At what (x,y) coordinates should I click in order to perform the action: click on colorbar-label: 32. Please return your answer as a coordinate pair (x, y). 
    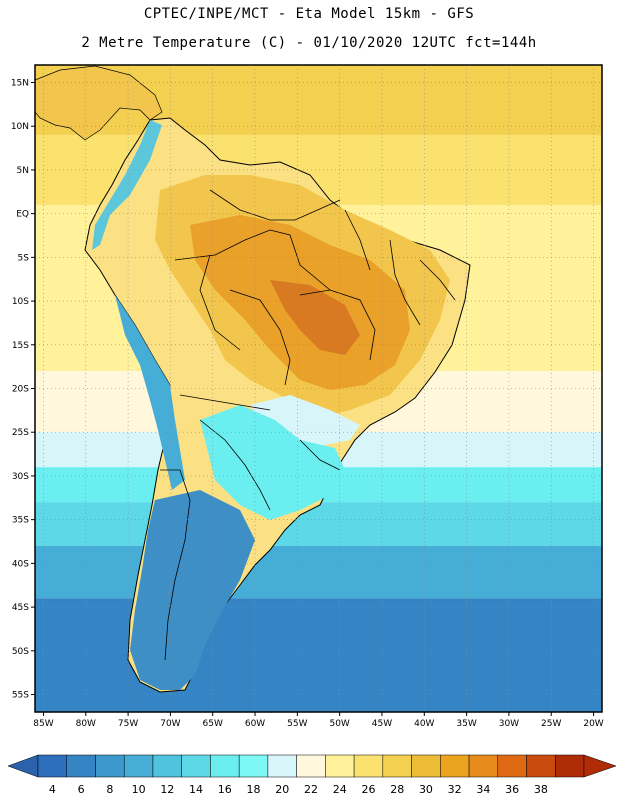
    Looking at the image, I should click on (455, 789).